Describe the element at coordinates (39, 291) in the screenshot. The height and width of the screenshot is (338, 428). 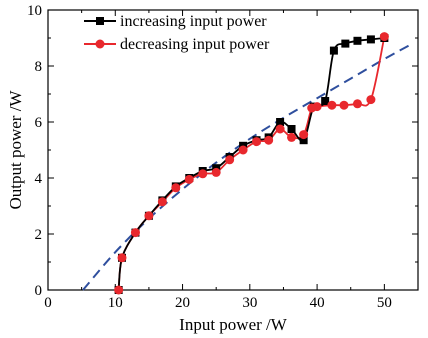
I see `y-tick-label: 0` at that location.